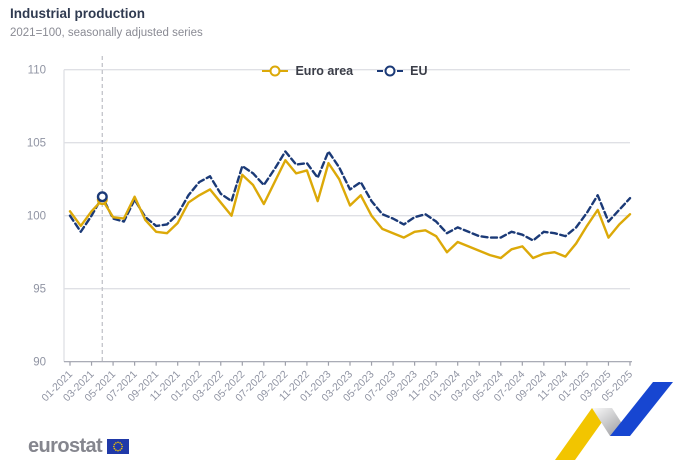 This screenshot has height=461, width=690. Describe the element at coordinates (39, 363) in the screenshot. I see `y-tick-label: 90` at that location.